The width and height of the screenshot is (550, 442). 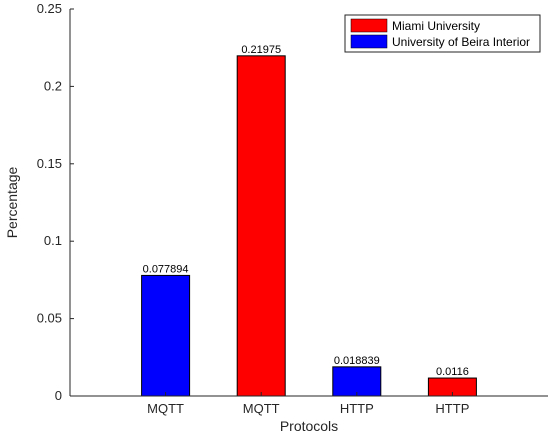 What do you see at coordinates (357, 361) in the screenshot?
I see `data-label-3: 0.018839` at bounding box center [357, 361].